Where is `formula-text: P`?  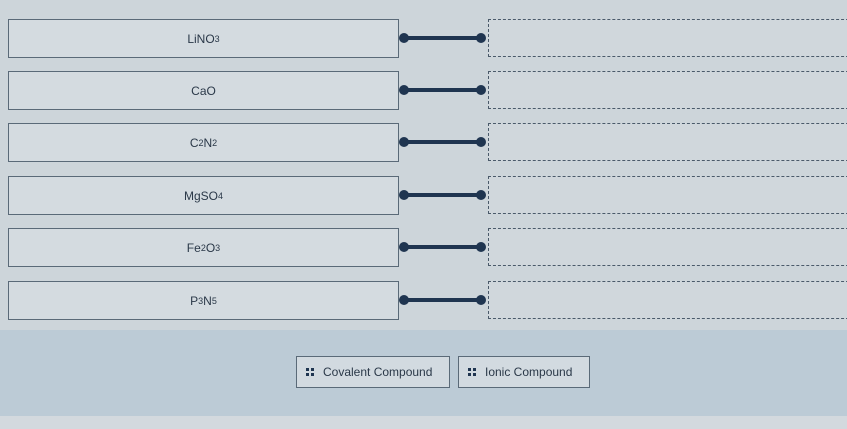
formula-text: P is located at coordinates (194, 300).